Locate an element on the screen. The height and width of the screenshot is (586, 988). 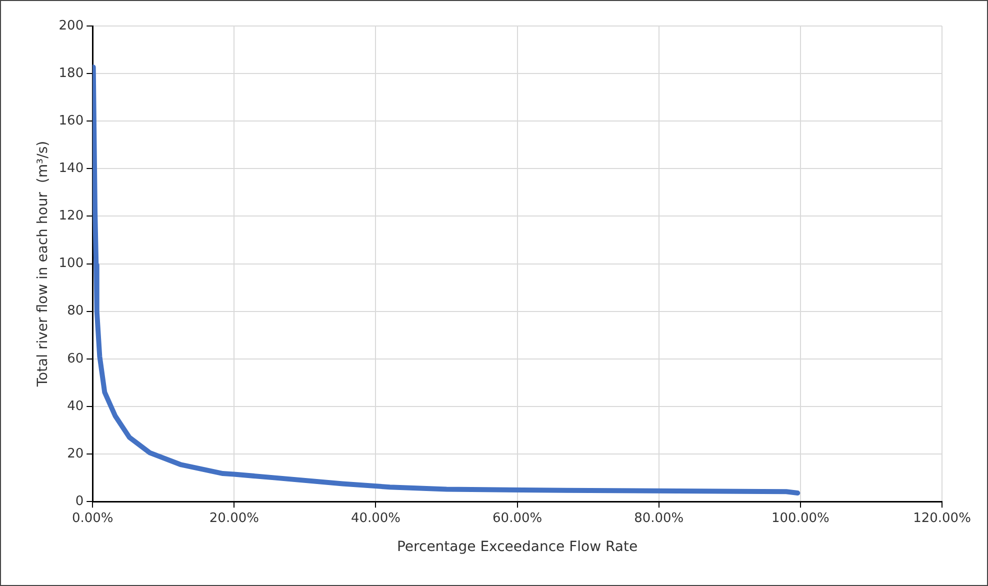
y-tick-label: 180 is located at coordinates (71, 73).